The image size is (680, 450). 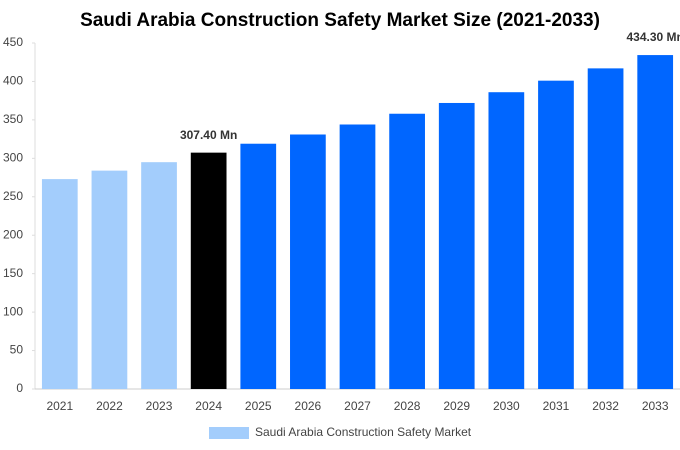 What do you see at coordinates (605, 406) in the screenshot?
I see `x-tick-label: 2032` at bounding box center [605, 406].